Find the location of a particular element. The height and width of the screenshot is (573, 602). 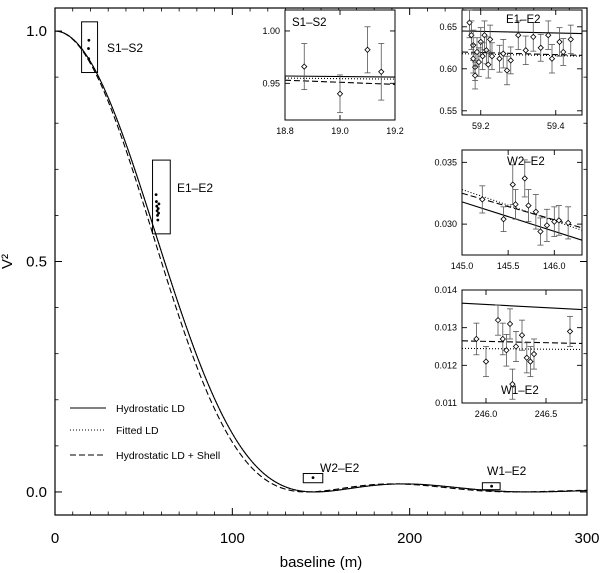

inset-x-tick-label: 59.4 is located at coordinates (556, 126).